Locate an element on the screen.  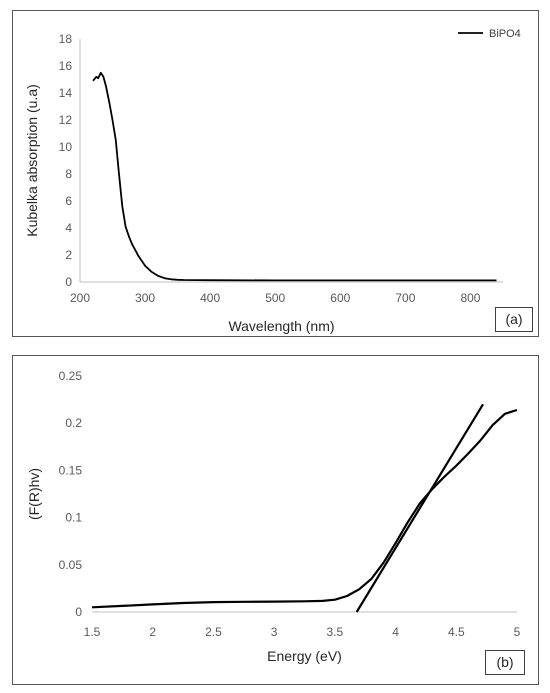
y-tick-label: 8 is located at coordinates (68, 174).